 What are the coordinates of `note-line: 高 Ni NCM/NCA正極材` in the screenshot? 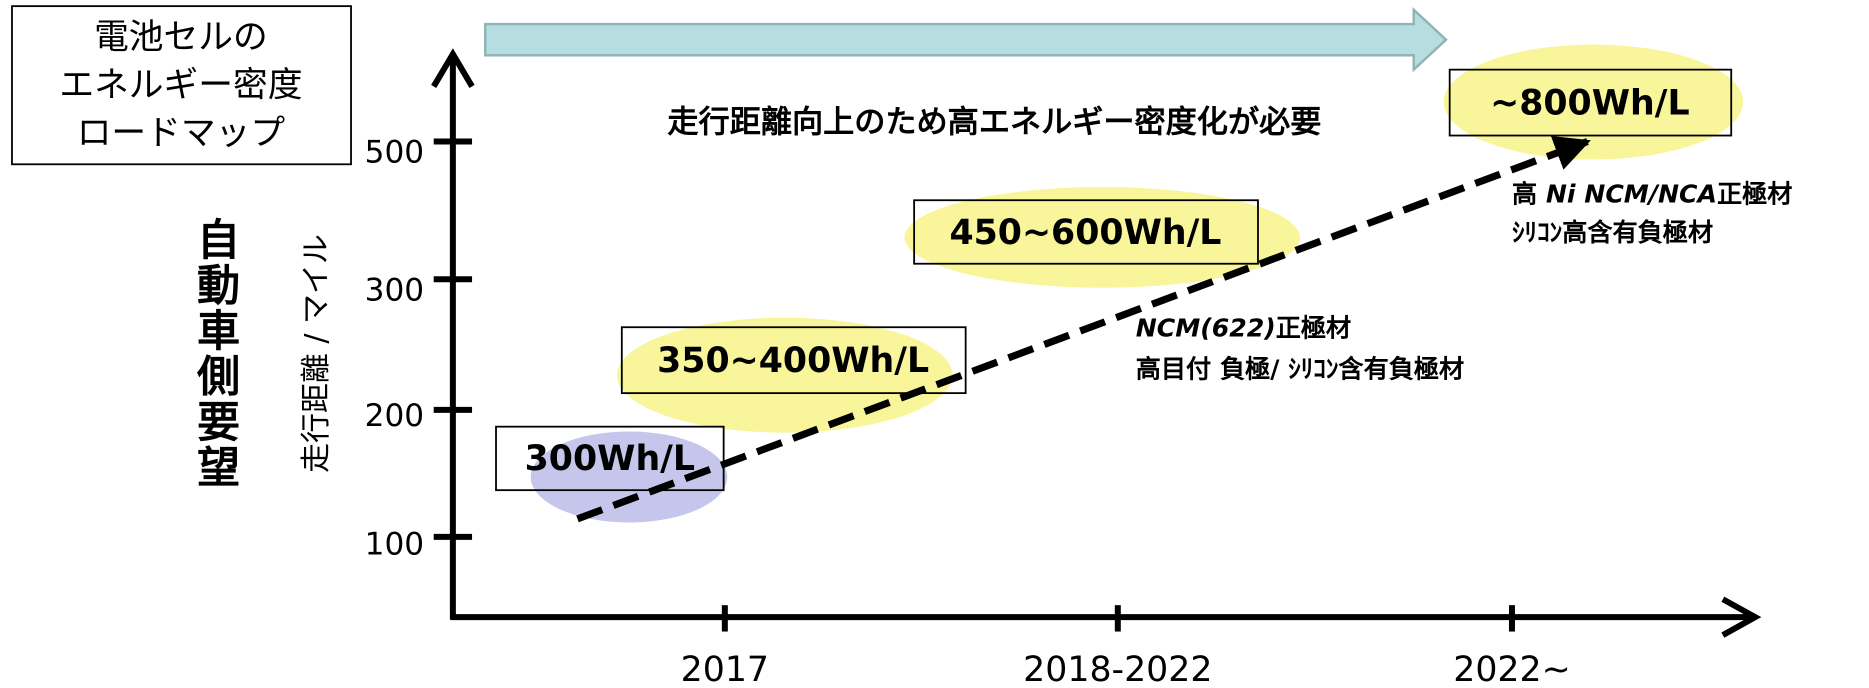 It's located at (1652, 193).